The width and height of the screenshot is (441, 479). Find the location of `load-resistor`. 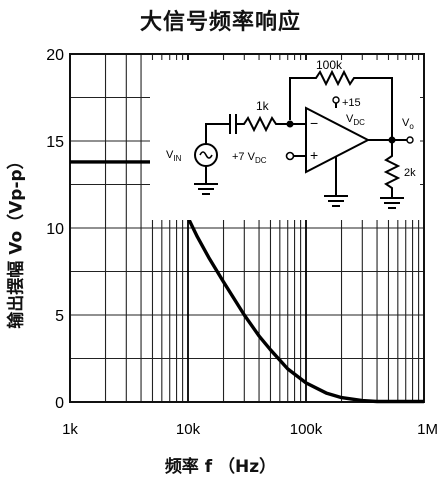

load-resistor is located at coordinates (392, 169).